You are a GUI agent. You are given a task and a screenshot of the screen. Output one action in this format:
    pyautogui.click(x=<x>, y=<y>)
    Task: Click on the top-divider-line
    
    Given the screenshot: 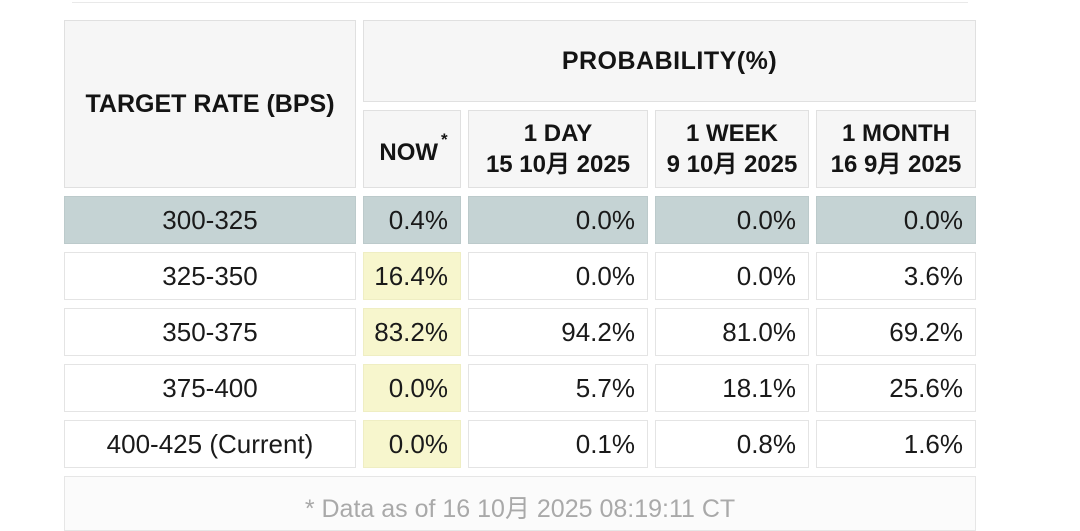 What is the action you would take?
    pyautogui.click(x=520, y=2)
    